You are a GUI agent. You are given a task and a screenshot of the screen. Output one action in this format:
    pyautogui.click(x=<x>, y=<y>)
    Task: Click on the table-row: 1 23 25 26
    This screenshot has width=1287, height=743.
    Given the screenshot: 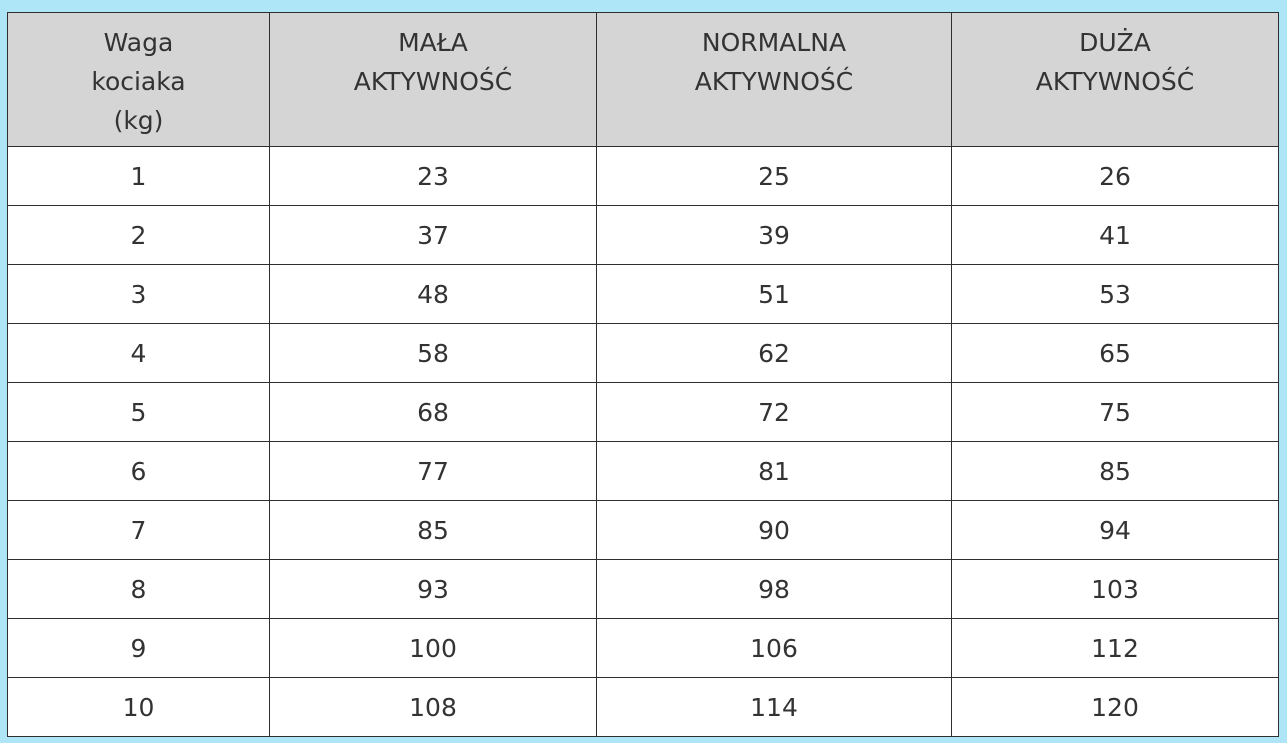 What is the action you would take?
    pyautogui.click(x=643, y=176)
    